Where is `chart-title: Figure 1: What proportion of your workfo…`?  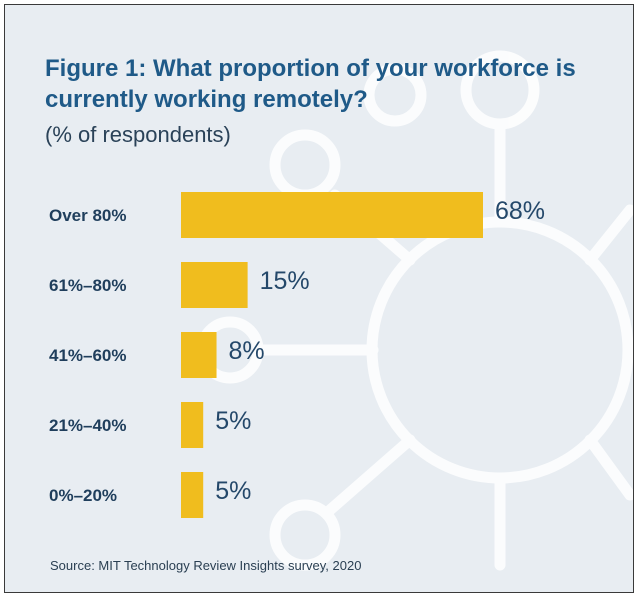 chart-title: Figure 1: What proportion of your workfo… is located at coordinates (310, 84).